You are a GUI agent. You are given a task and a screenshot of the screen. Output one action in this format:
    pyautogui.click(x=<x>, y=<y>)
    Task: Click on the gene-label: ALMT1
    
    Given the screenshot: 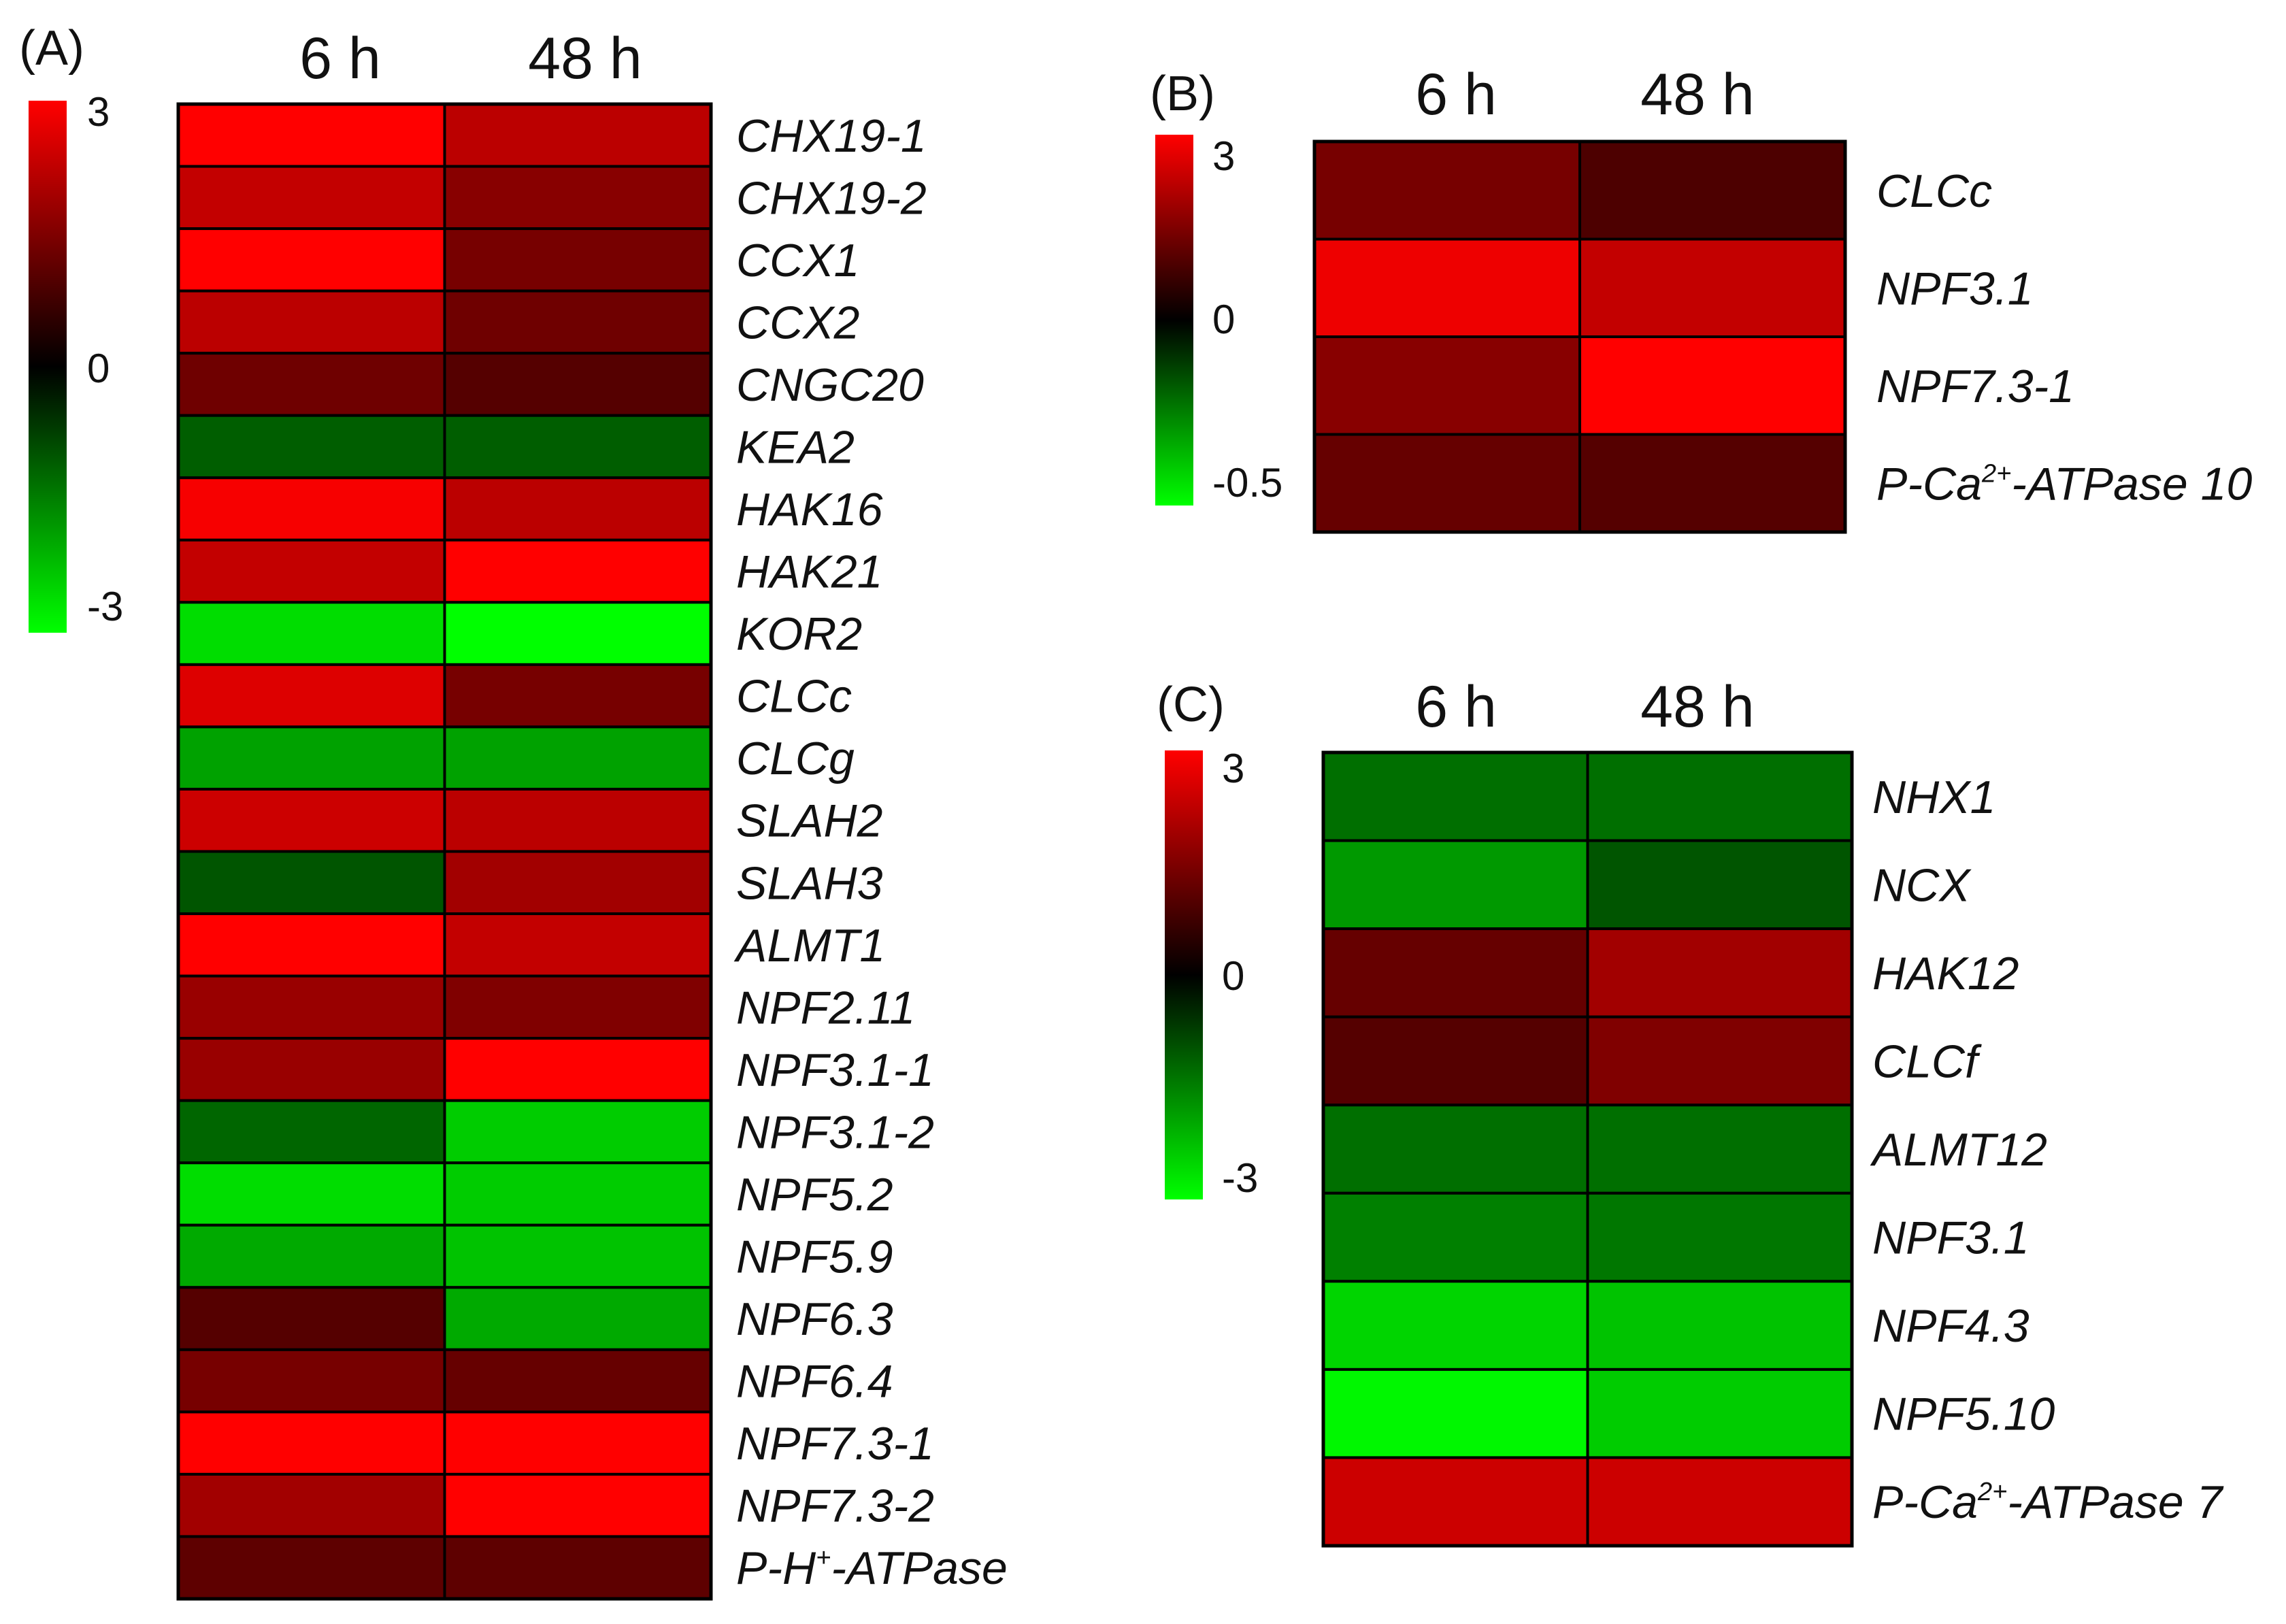 What is the action you would take?
    pyautogui.click(x=809, y=946)
    